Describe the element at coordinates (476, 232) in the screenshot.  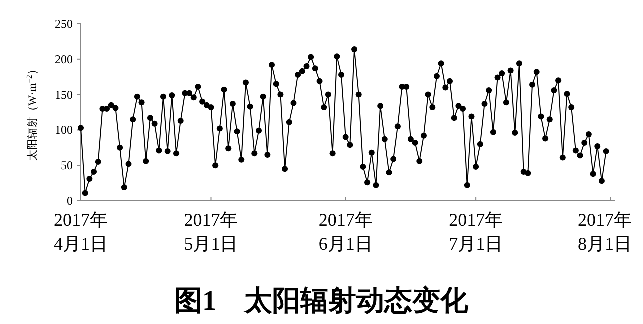
I see `x-tick-label: 2017年 7月1日` at that location.